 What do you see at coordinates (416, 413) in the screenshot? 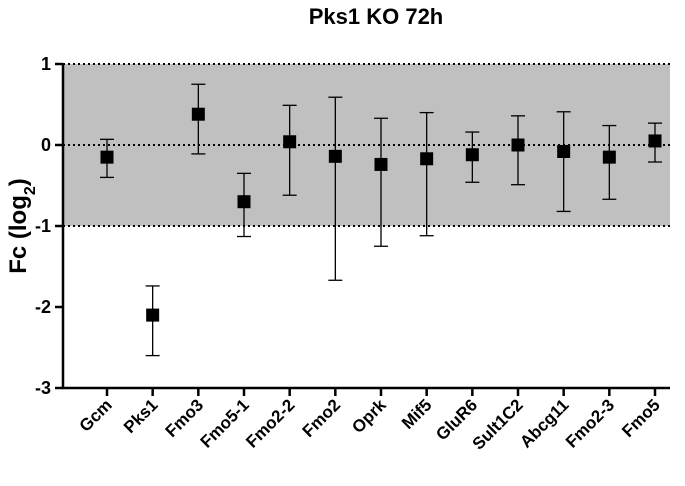
I see `x-tick-label: Mif5` at bounding box center [416, 413].